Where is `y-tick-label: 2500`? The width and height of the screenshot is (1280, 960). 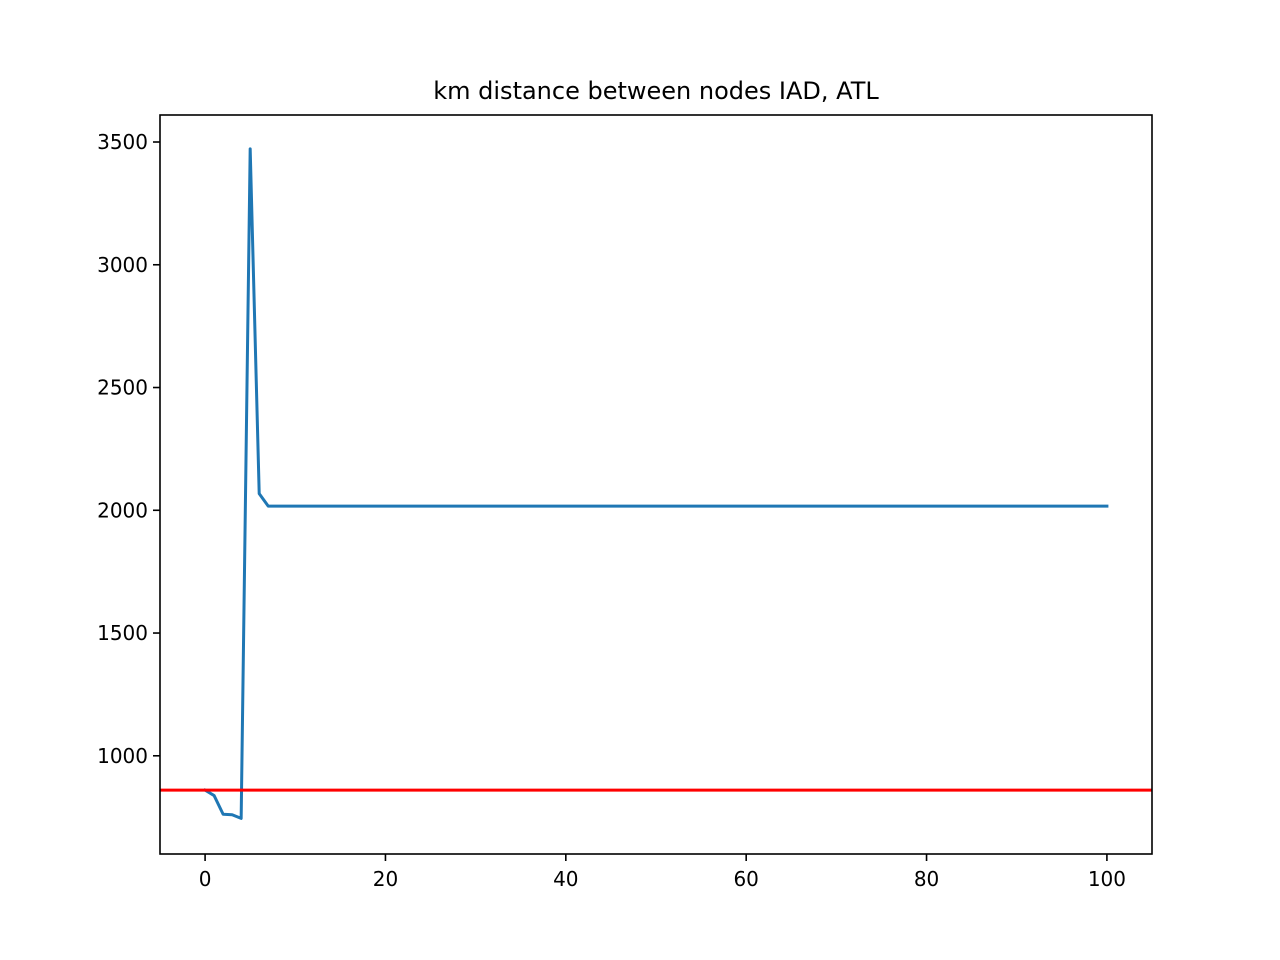
y-tick-label: 2500 is located at coordinates (122, 388).